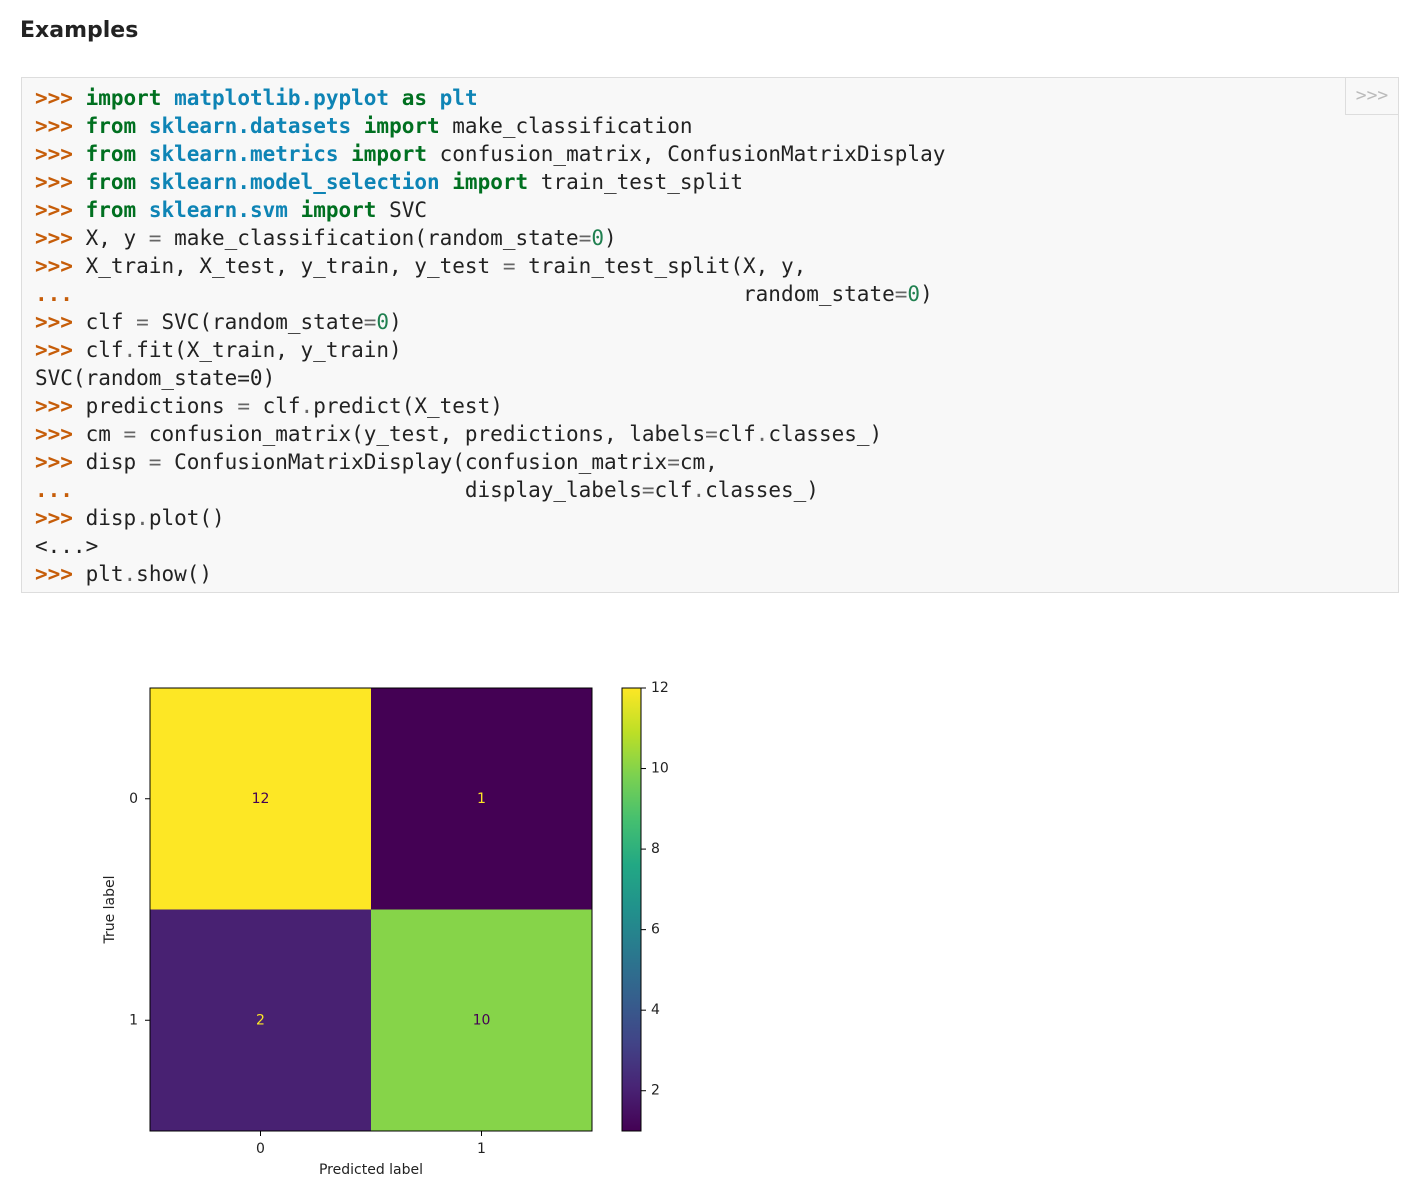 The image size is (1412, 1192). I want to click on code-token: SVC(random_state=0), so click(155, 378).